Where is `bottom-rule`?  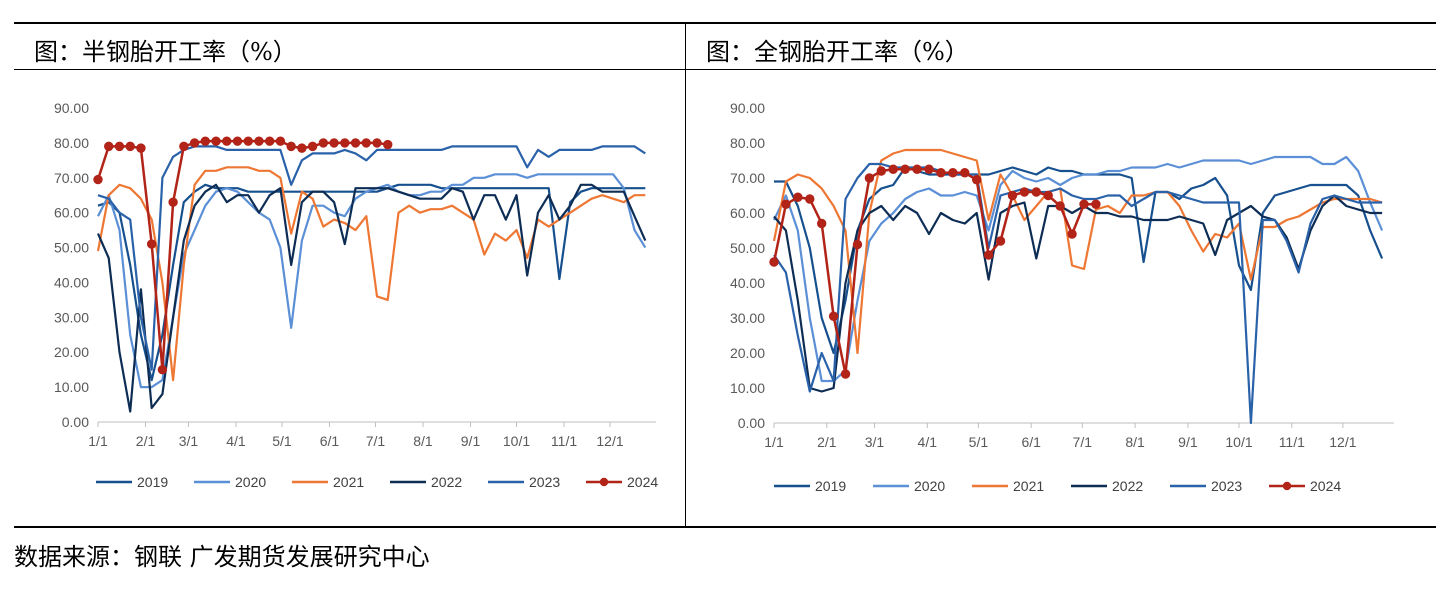
bottom-rule is located at coordinates (725, 527).